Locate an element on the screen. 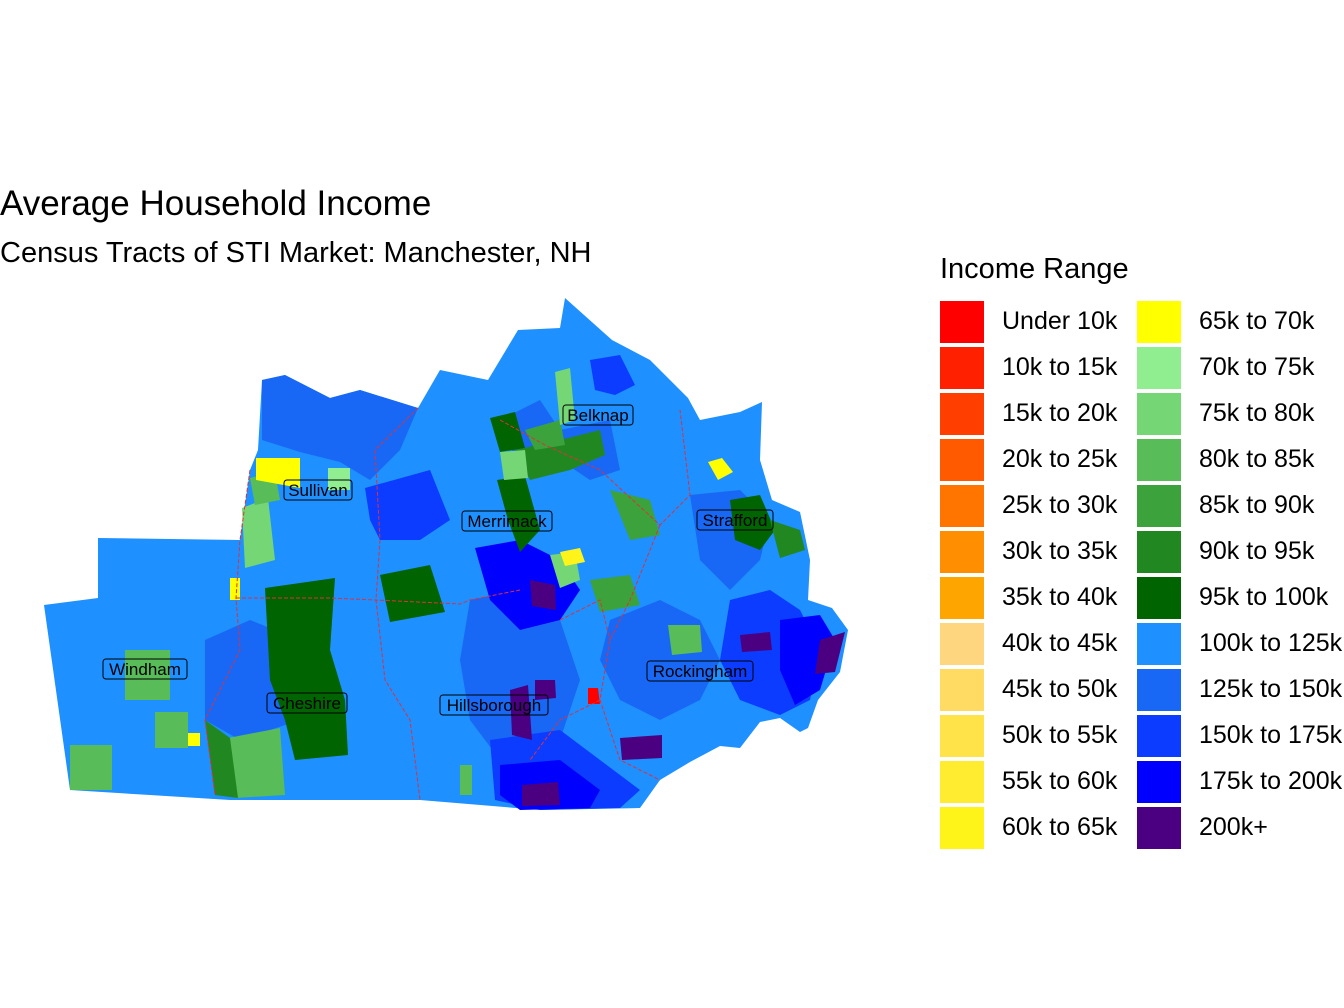 This screenshot has width=1344, height=1008. legend-label: 70k to 75k is located at coordinates (1257, 367).